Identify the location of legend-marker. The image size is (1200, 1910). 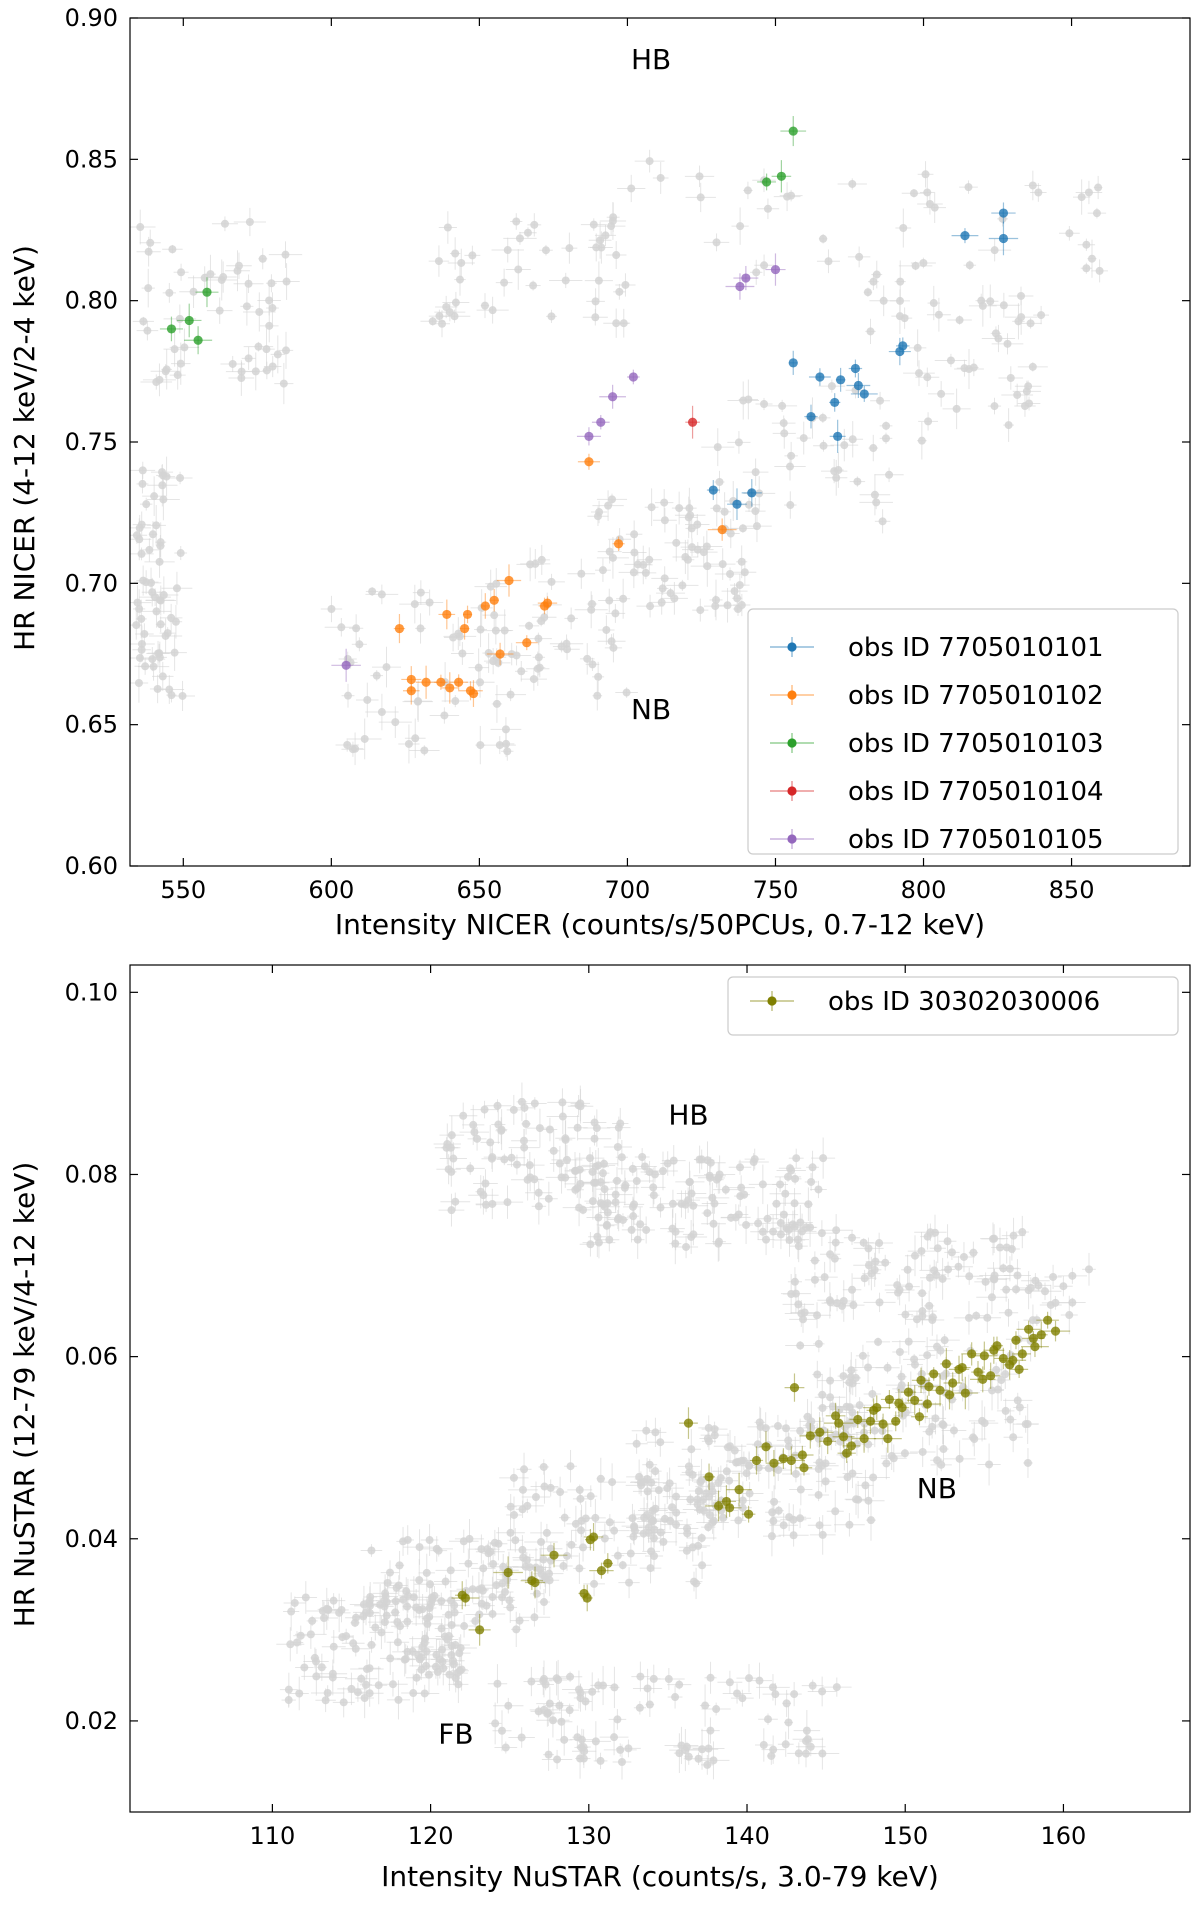
(792, 791).